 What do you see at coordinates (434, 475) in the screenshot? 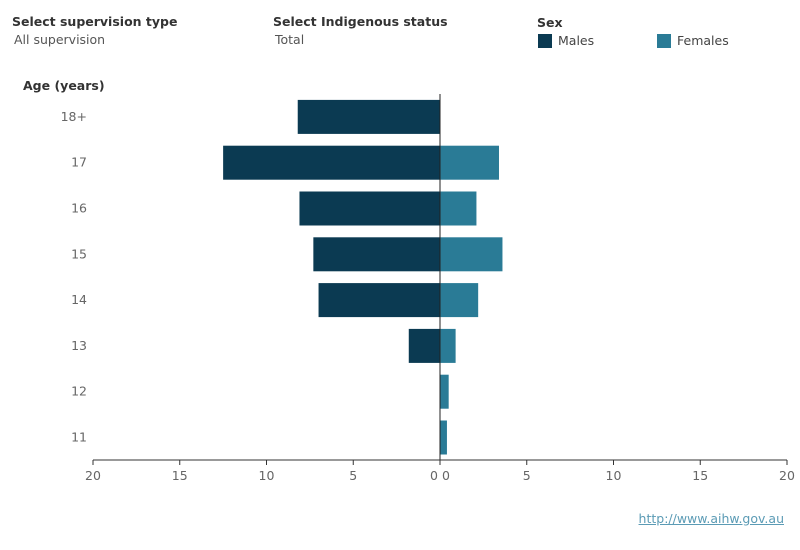
I see `x-tick-label-left-4: 0` at bounding box center [434, 475].